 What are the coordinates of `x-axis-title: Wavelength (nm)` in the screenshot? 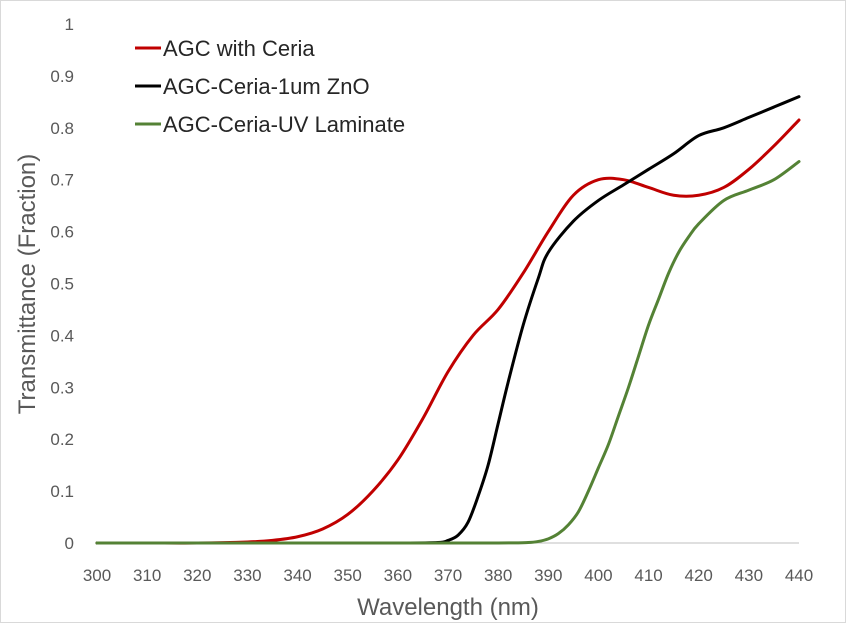 It's located at (448, 607).